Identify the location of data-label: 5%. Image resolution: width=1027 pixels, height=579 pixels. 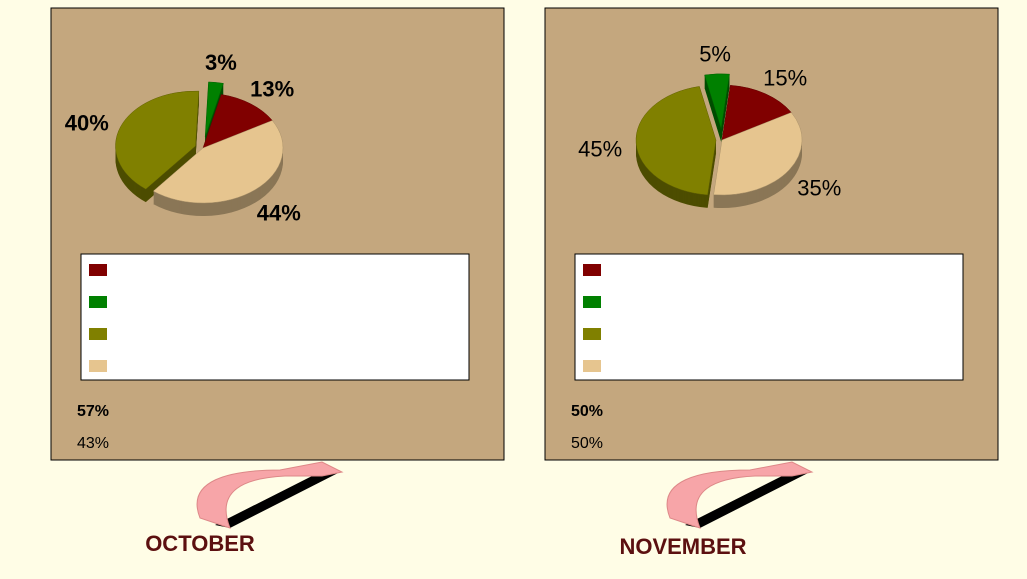
(715, 53).